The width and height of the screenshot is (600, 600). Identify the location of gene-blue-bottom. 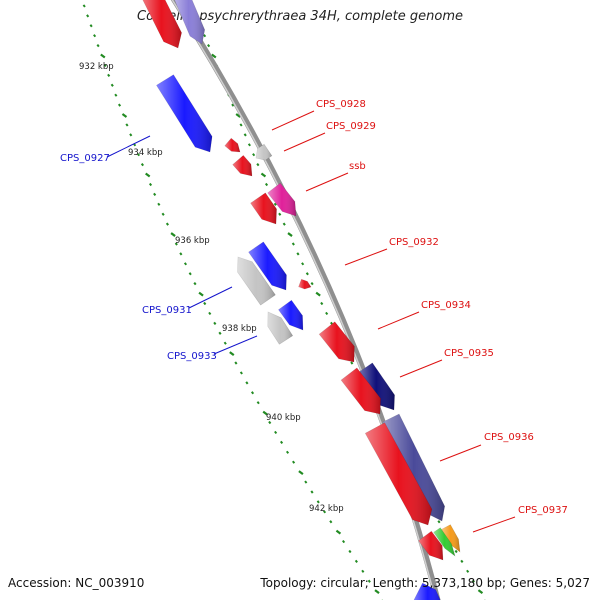
(428, 591).